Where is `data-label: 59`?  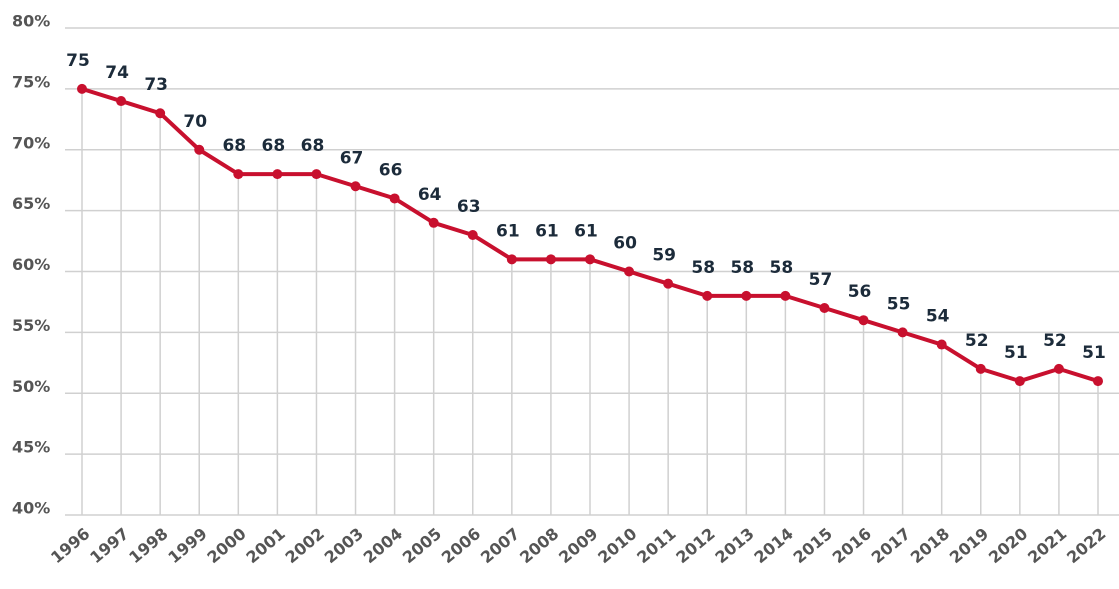
data-label: 59 is located at coordinates (664, 256).